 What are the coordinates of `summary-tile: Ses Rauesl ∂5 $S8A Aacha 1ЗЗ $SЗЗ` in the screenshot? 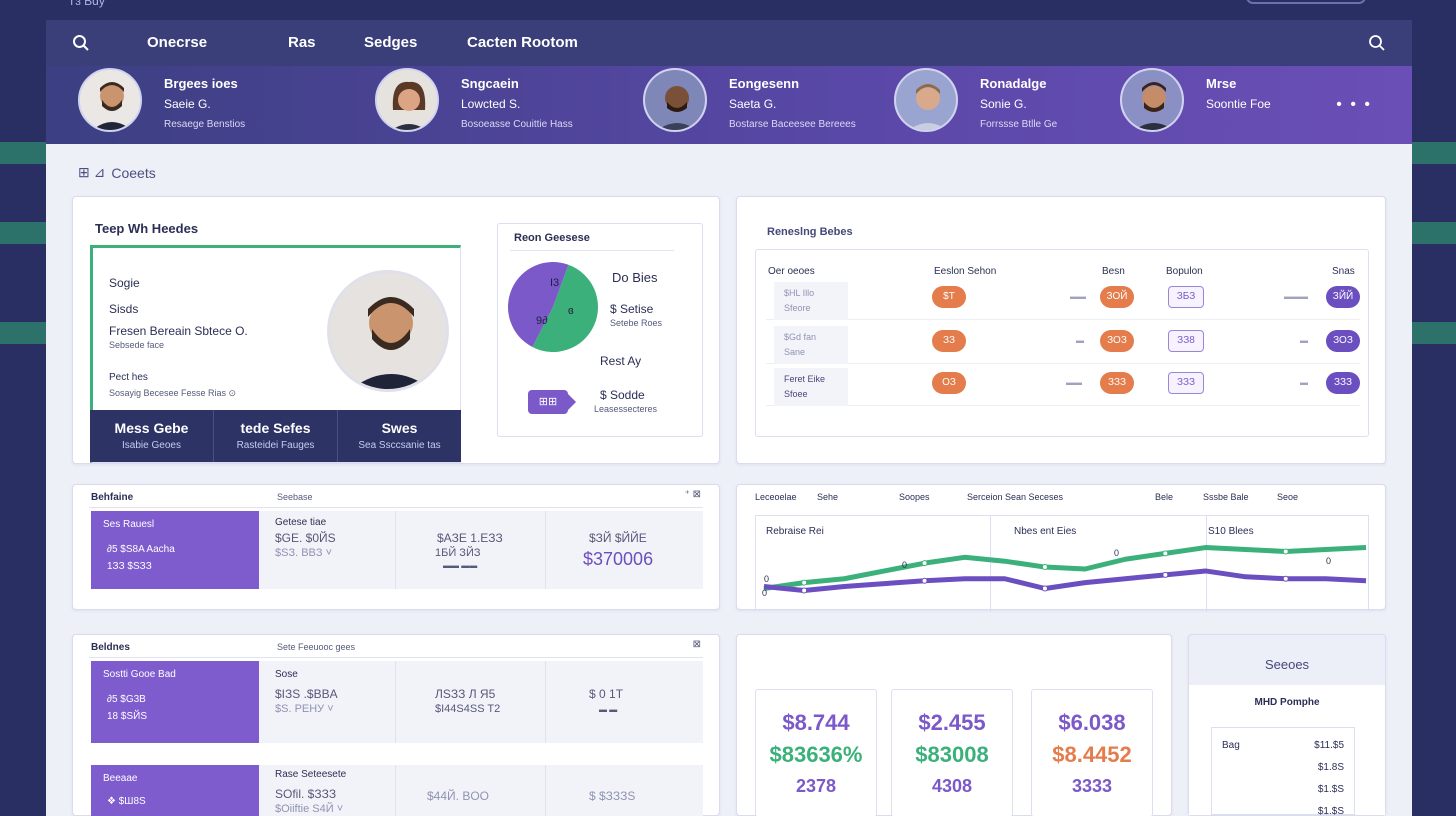 It's located at (175, 550).